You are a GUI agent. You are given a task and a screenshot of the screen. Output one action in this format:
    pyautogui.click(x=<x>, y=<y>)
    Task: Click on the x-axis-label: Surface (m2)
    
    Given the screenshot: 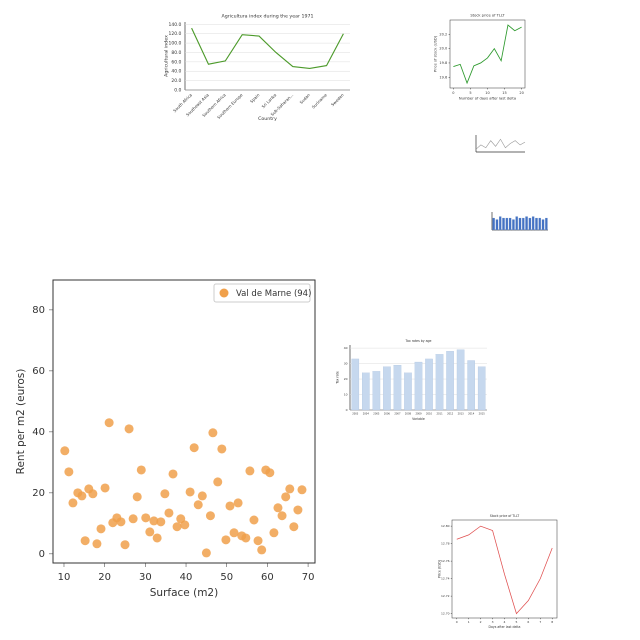 What is the action you would take?
    pyautogui.click(x=184, y=593)
    